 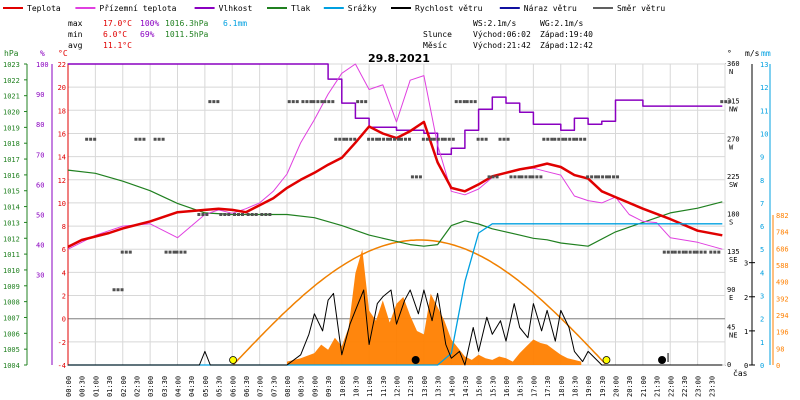 I want to click on x-tick-label: 05:30, so click(x=220, y=386).